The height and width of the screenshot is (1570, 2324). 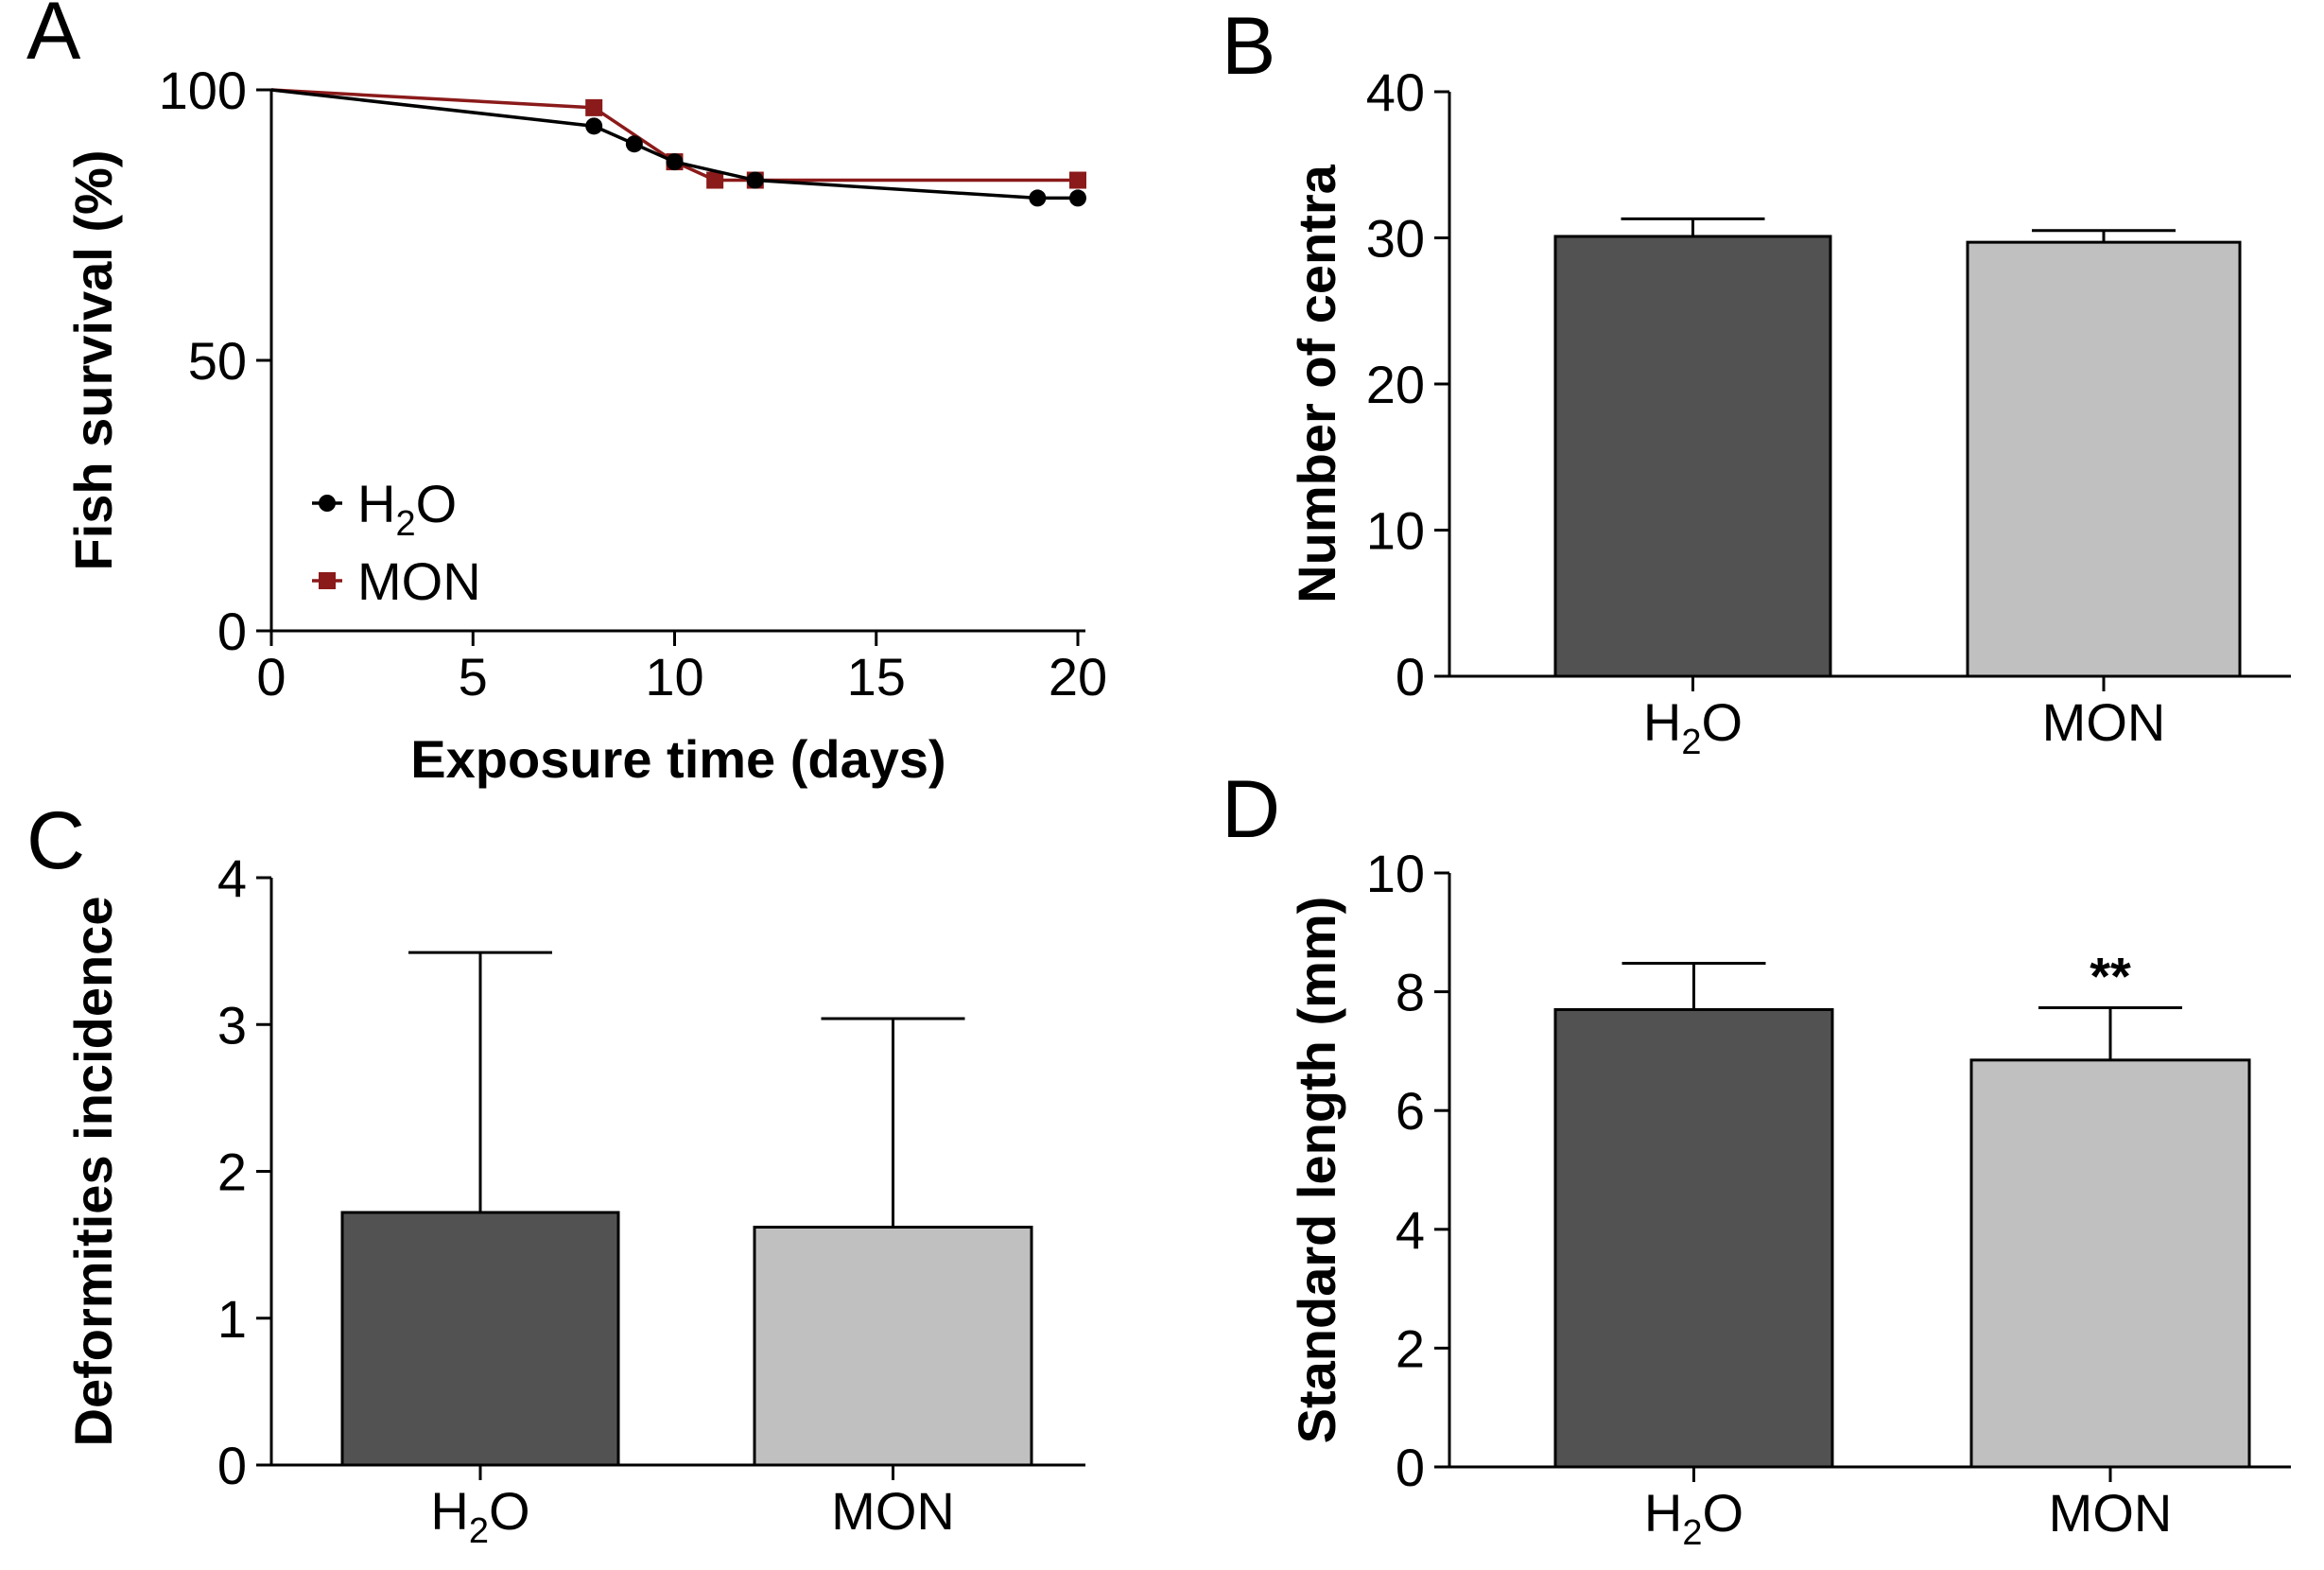 I want to click on panel-b-bar-h2o-label-main: H, so click(x=1662, y=722).